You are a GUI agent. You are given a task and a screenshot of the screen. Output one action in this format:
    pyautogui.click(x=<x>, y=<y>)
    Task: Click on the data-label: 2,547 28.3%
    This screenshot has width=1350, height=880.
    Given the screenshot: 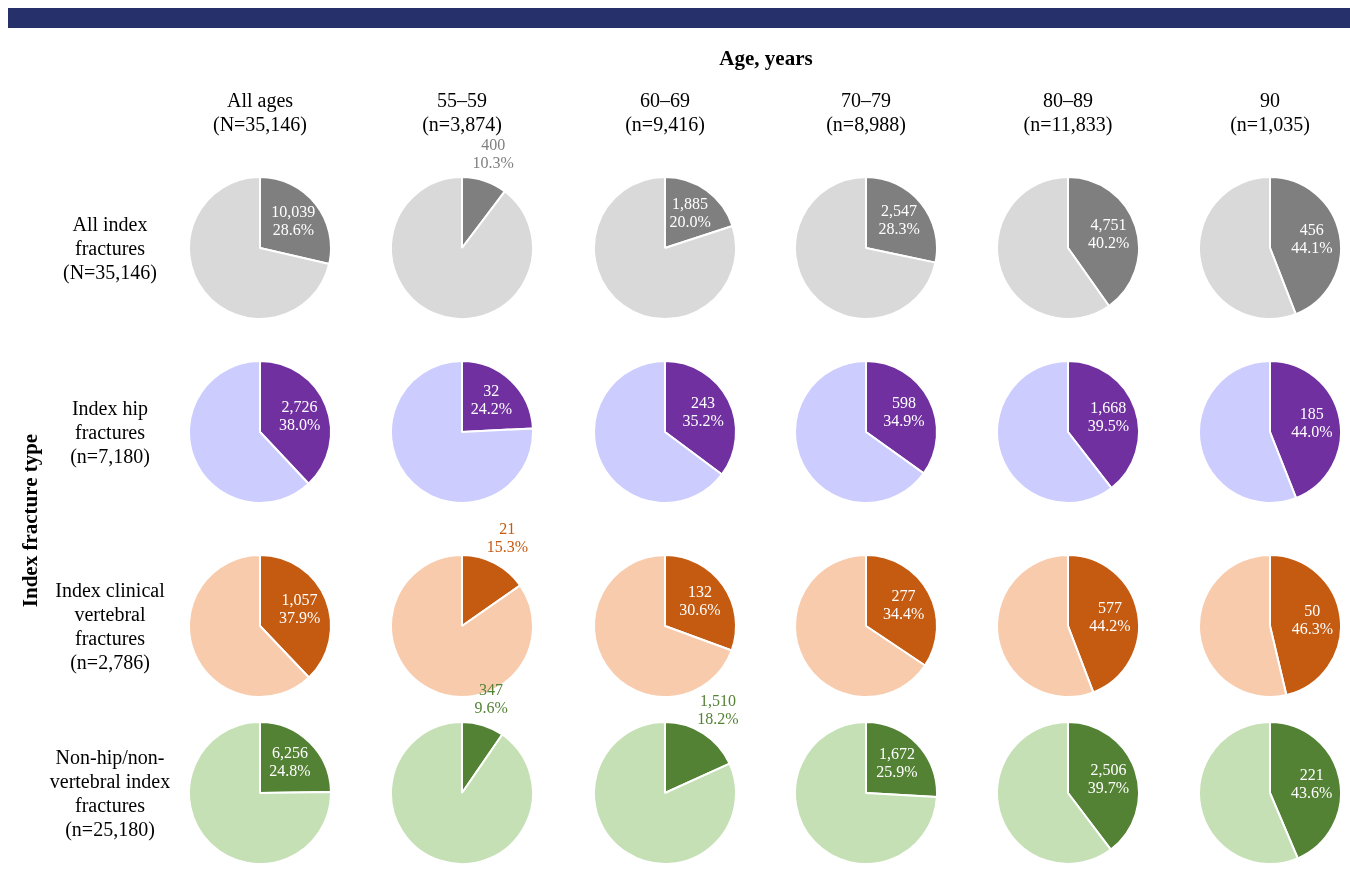 What is the action you would take?
    pyautogui.click(x=899, y=220)
    